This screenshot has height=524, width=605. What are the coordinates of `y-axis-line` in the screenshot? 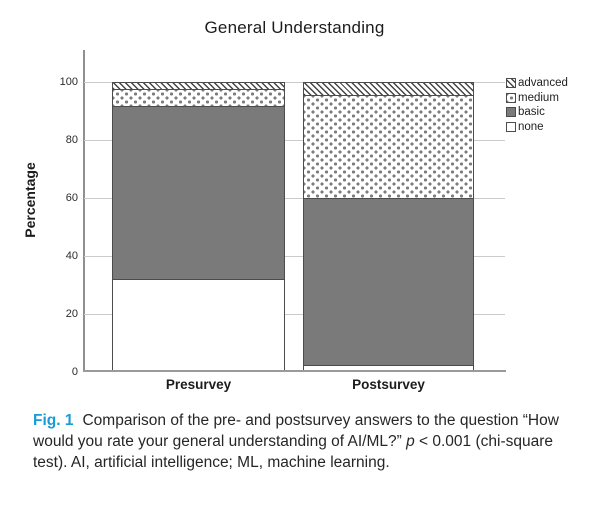 It's located at (84, 211).